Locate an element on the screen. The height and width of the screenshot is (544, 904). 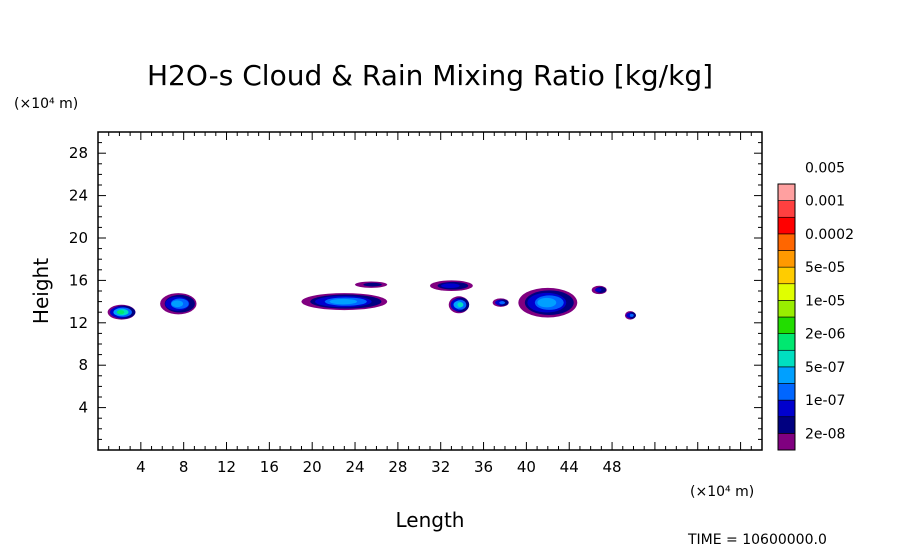
colorbar-label: 0.001 is located at coordinates (825, 202).